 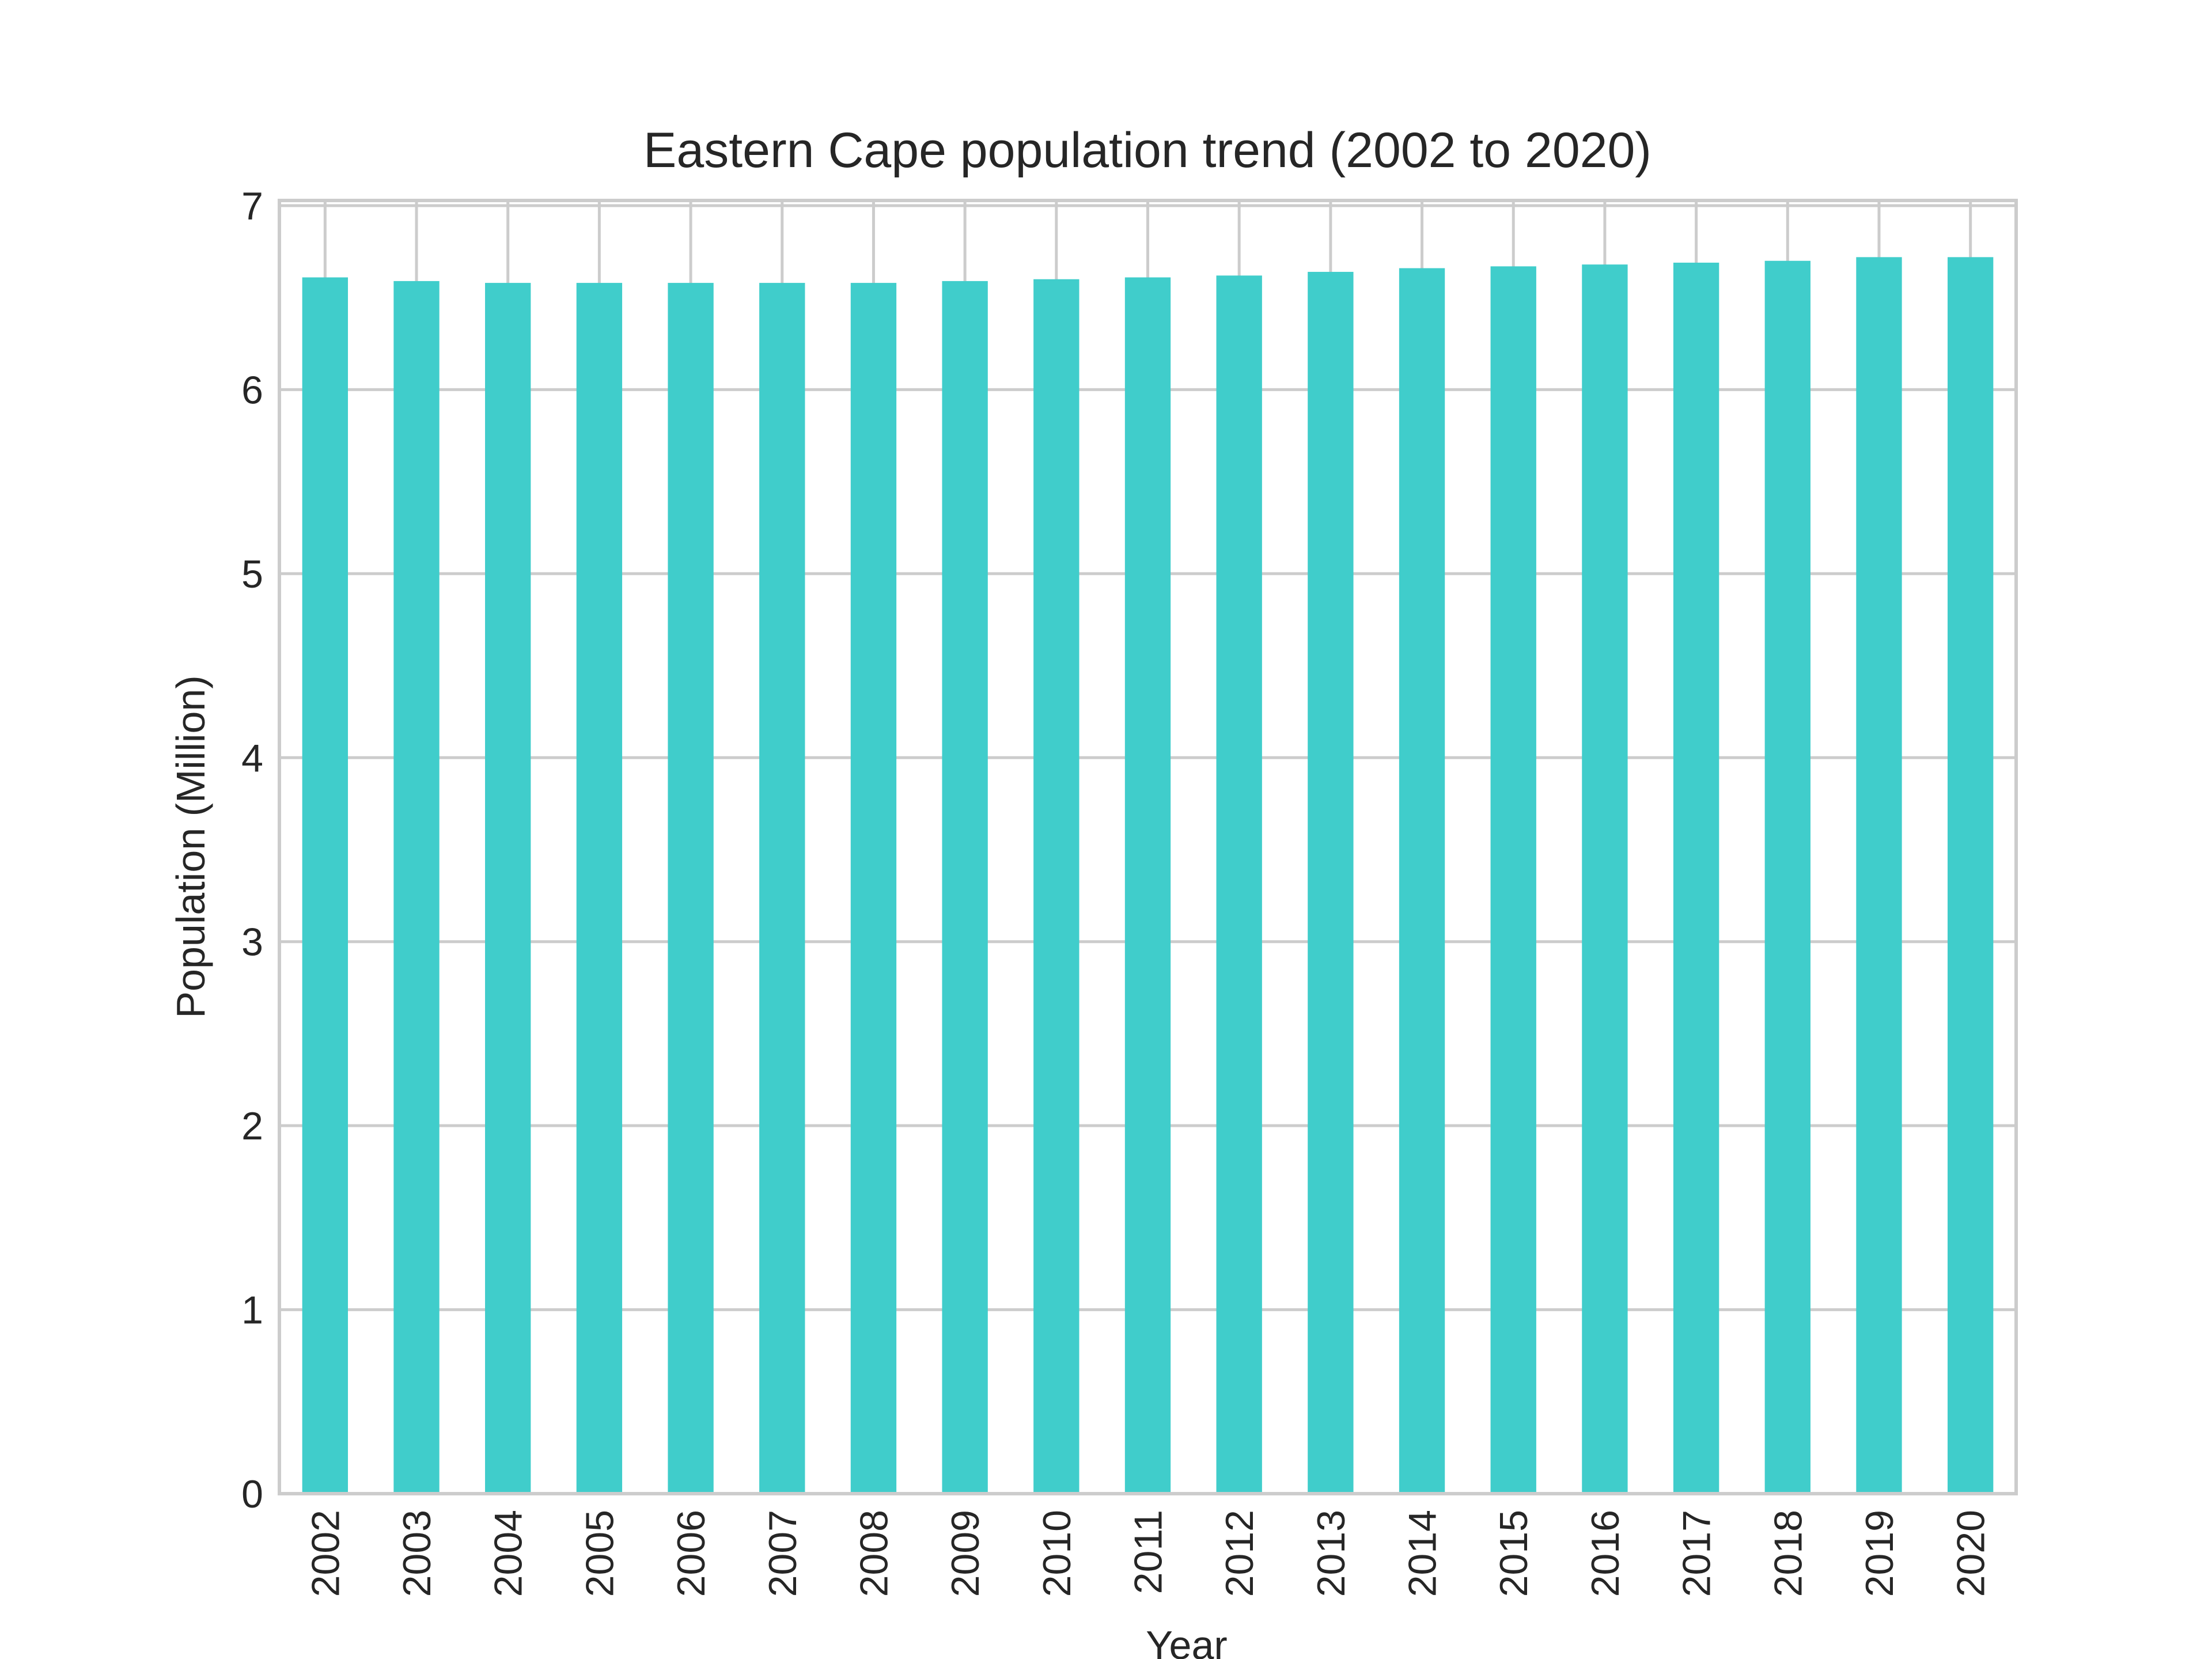 I want to click on bar-2002, so click(x=325, y=885).